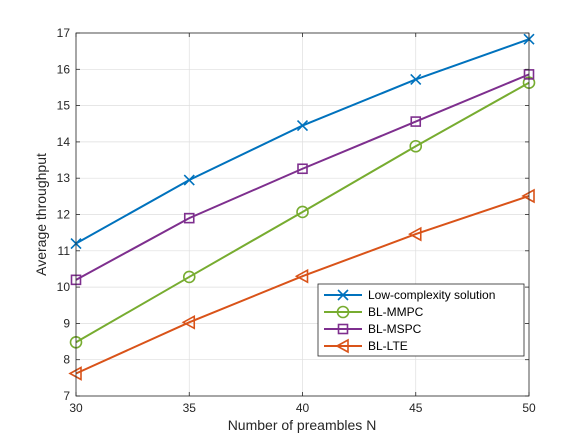 The width and height of the screenshot is (584, 438). Describe the element at coordinates (64, 142) in the screenshot. I see `y-tick-label: 14` at that location.